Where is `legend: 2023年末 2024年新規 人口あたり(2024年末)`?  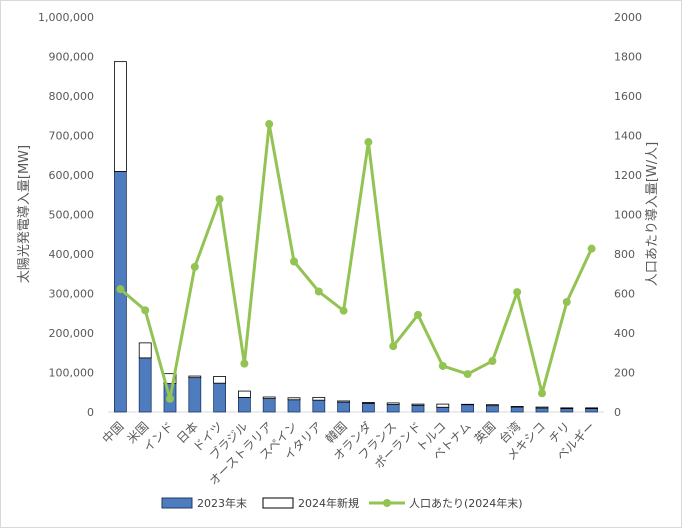 legend: 2023年末 2024年新規 人口あたり(2024年末) is located at coordinates (342, 503).